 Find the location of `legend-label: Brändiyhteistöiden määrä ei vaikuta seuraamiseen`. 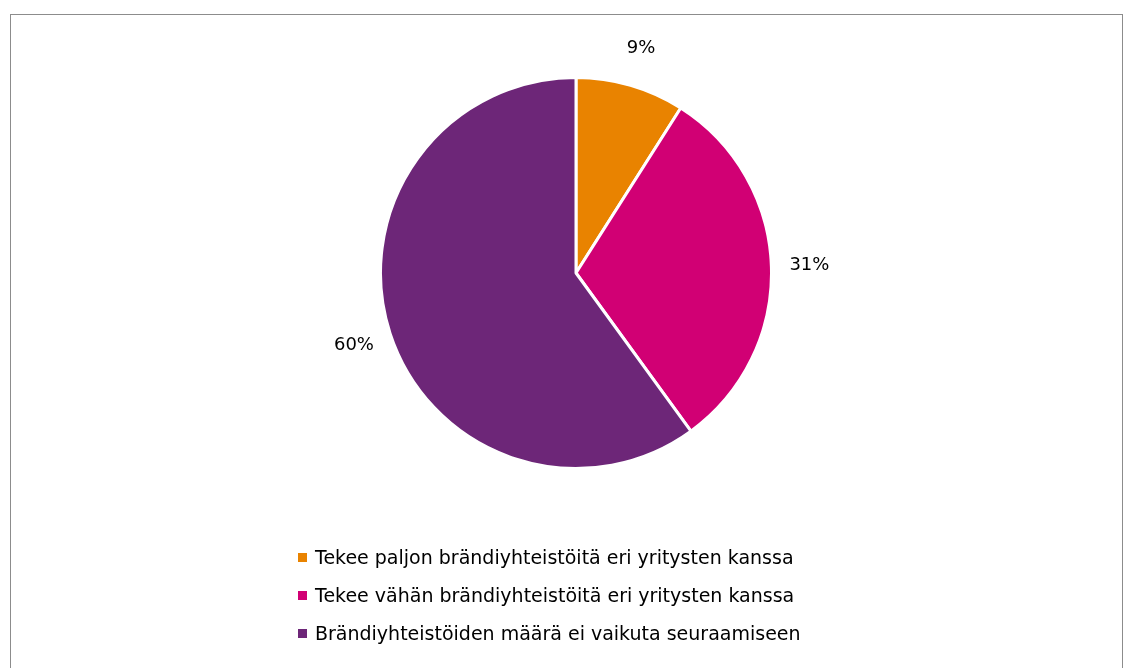

legend-label: Brändiyhteistöiden määrä ei vaikuta seuraamiseen is located at coordinates (558, 633).